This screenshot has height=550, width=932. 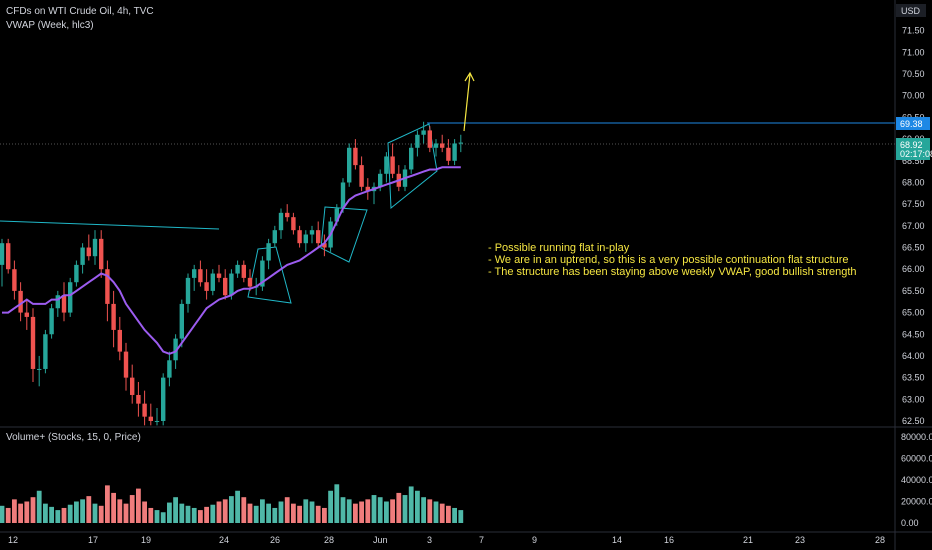 I want to click on target-arrow, so click(x=467, y=102).